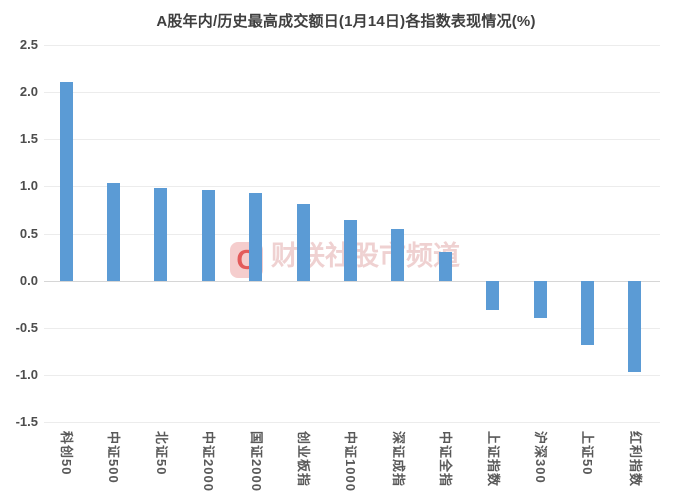 This screenshot has height=501, width=692. I want to click on x-axis-category-label: 上证指数, so click(493, 459).